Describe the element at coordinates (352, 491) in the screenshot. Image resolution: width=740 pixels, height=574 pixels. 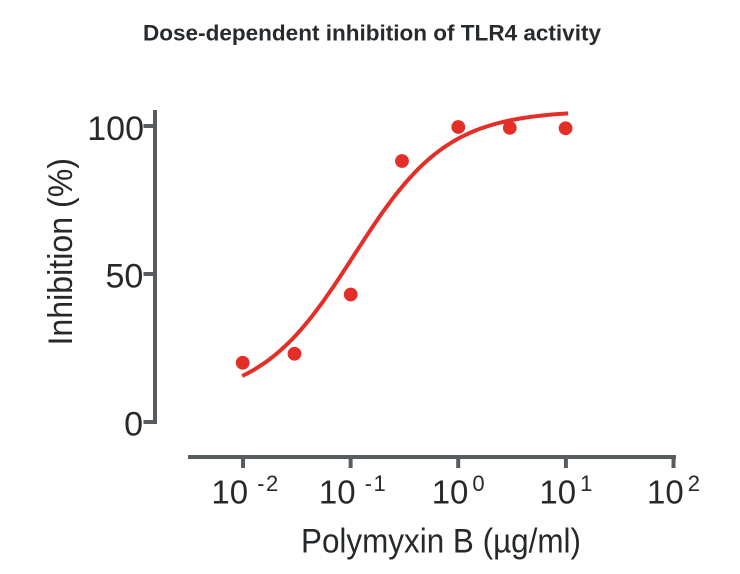
I see `svg-text:10-1: 10 -1` at that location.